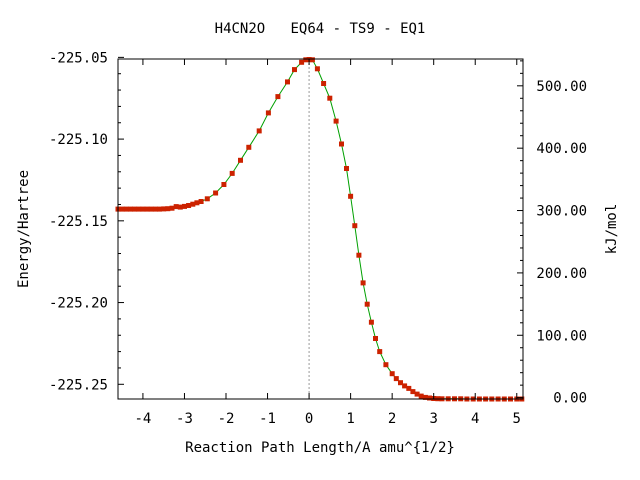  Describe the element at coordinates (552, 233) in the screenshot. I see `y2-axis-ticks: 0.00 100.00 200.00 300.00 400.00 500.00` at that location.